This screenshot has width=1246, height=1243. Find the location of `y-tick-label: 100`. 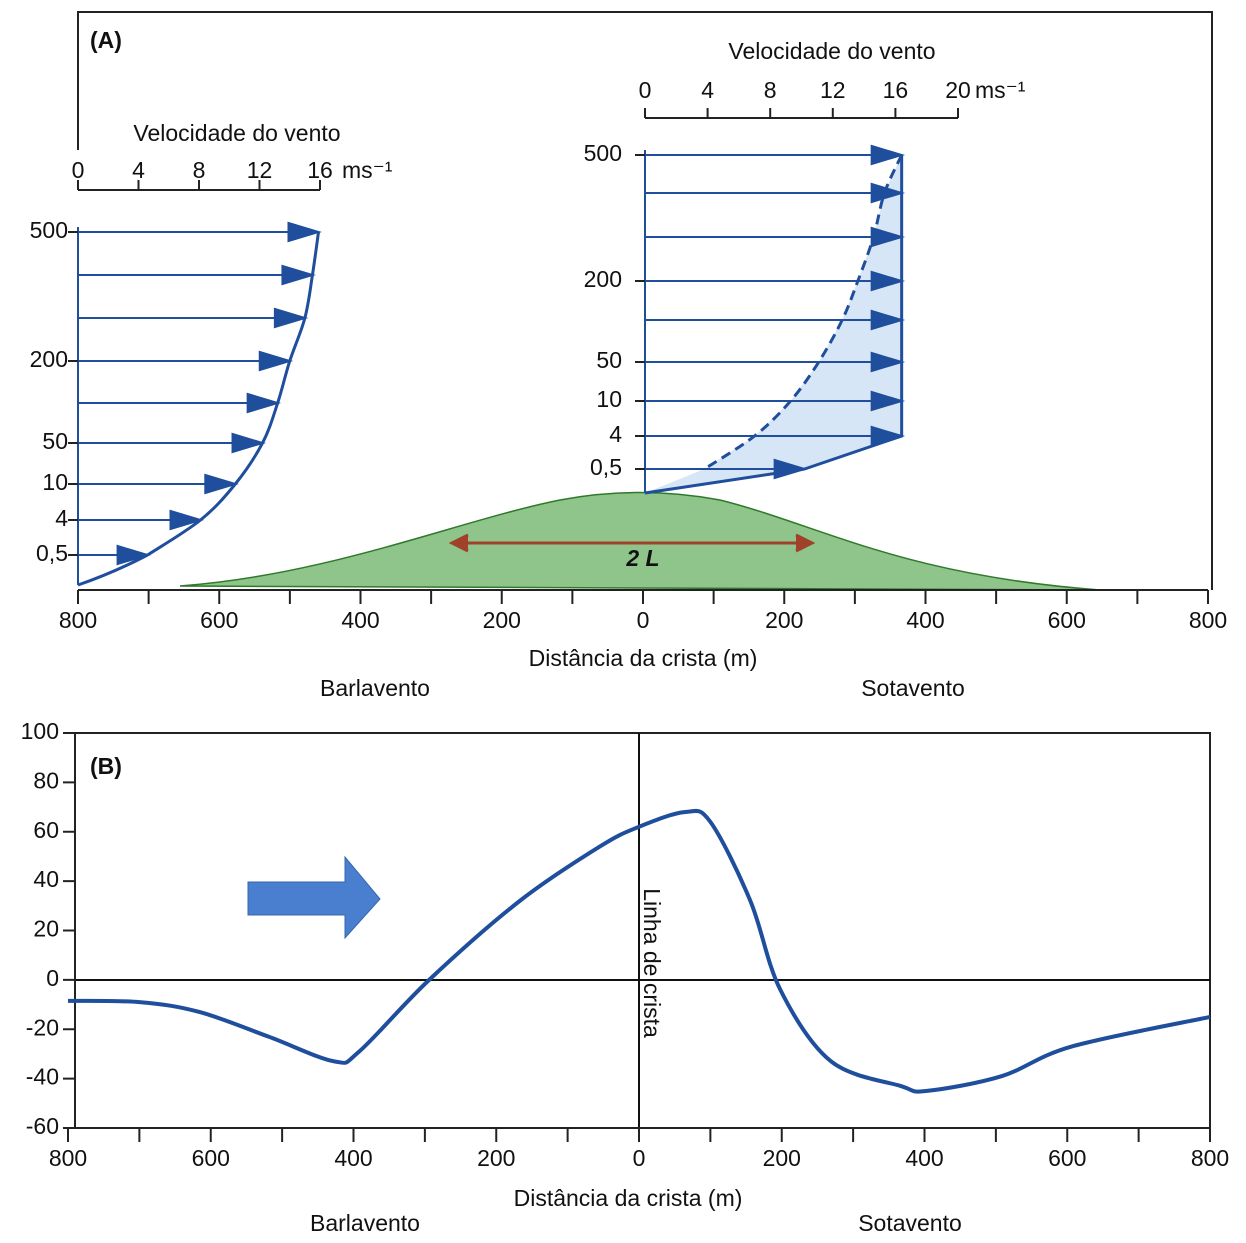

y-tick-label: 100 is located at coordinates (40, 731).